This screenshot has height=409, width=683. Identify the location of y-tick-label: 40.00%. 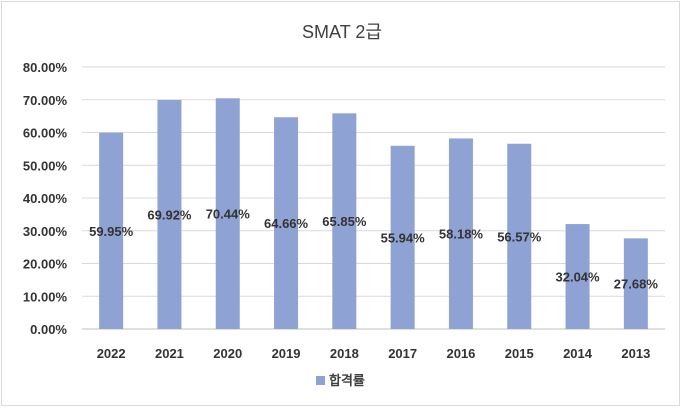
(45, 198).